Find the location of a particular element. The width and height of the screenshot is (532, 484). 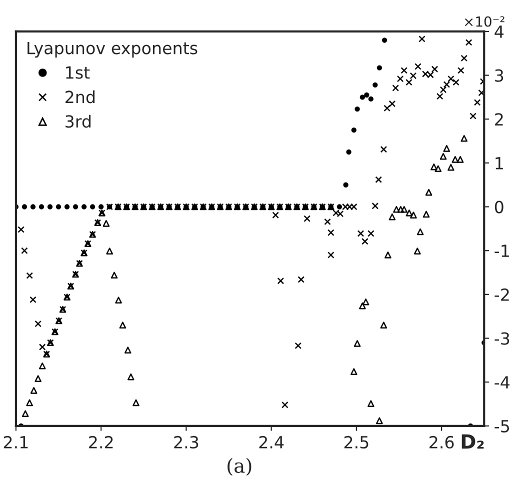

x-tick-label: 2.2 is located at coordinates (101, 442).